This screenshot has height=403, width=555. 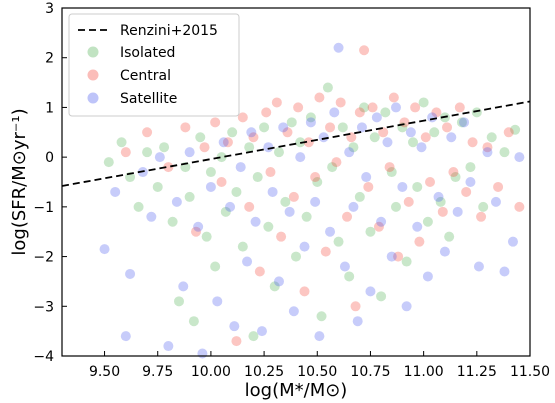 I want to click on y-tick-label: 1, so click(x=49, y=108).